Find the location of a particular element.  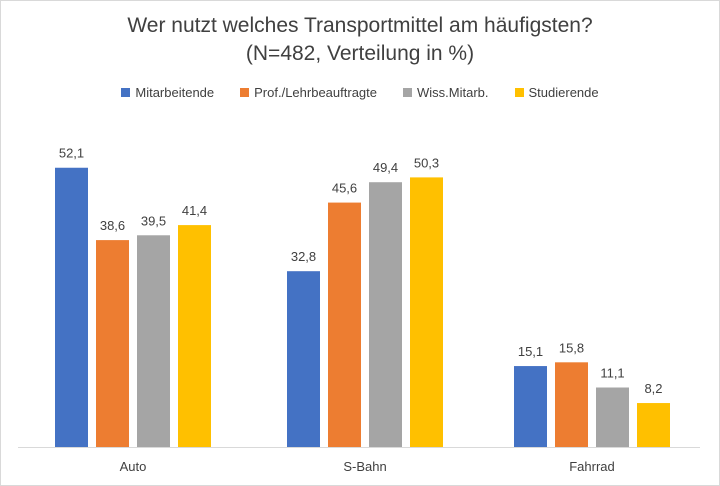

legend-label: Prof./Lehrbeauftragte is located at coordinates (315, 92).